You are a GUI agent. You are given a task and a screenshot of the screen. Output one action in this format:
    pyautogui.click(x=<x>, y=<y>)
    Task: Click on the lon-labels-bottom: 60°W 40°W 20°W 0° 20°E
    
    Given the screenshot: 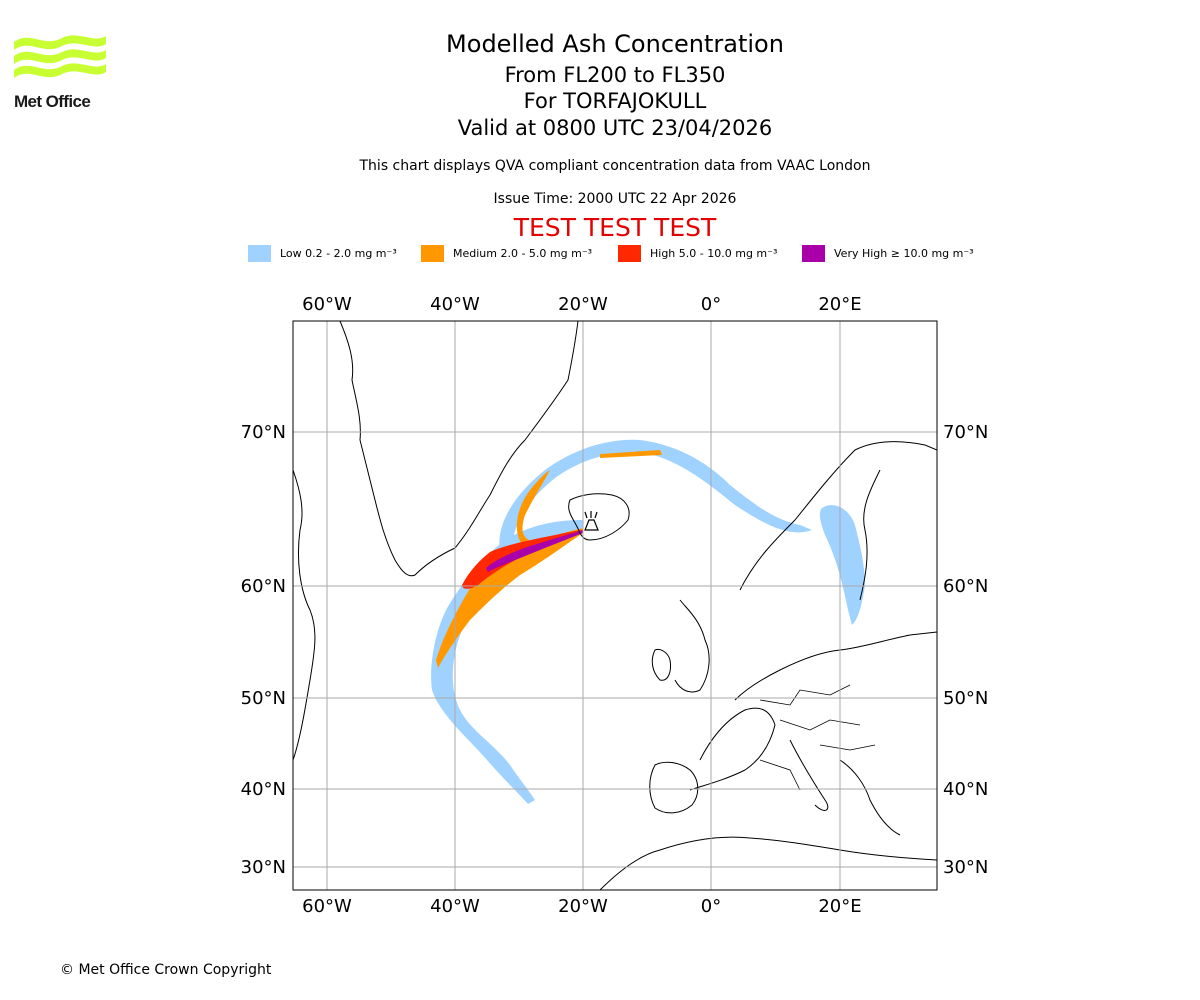 What is the action you would take?
    pyautogui.click(x=581, y=906)
    